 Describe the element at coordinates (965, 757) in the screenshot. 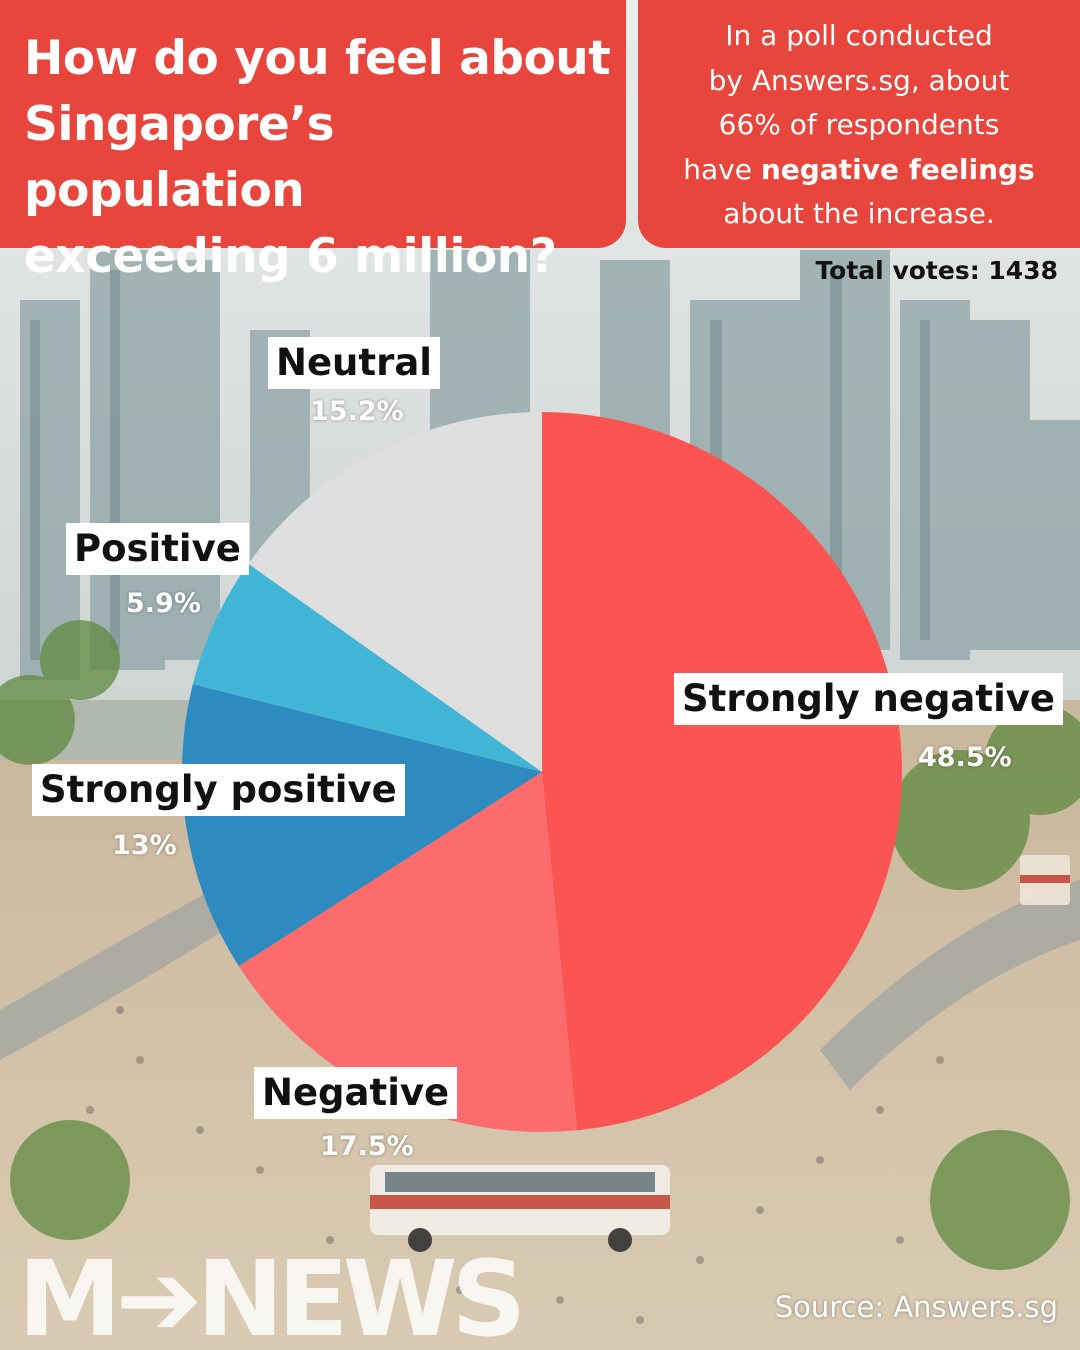

I see `slice-value-strongly-negative: 48.5%` at that location.